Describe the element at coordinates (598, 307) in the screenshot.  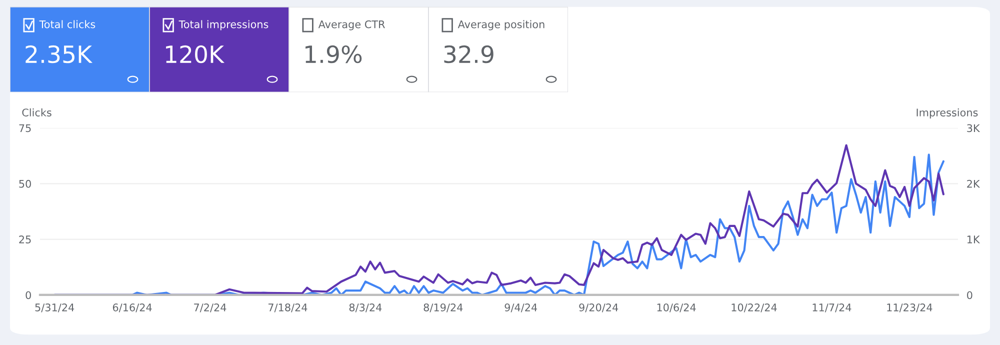
I see `x-tick-label: 9/20/24` at that location.